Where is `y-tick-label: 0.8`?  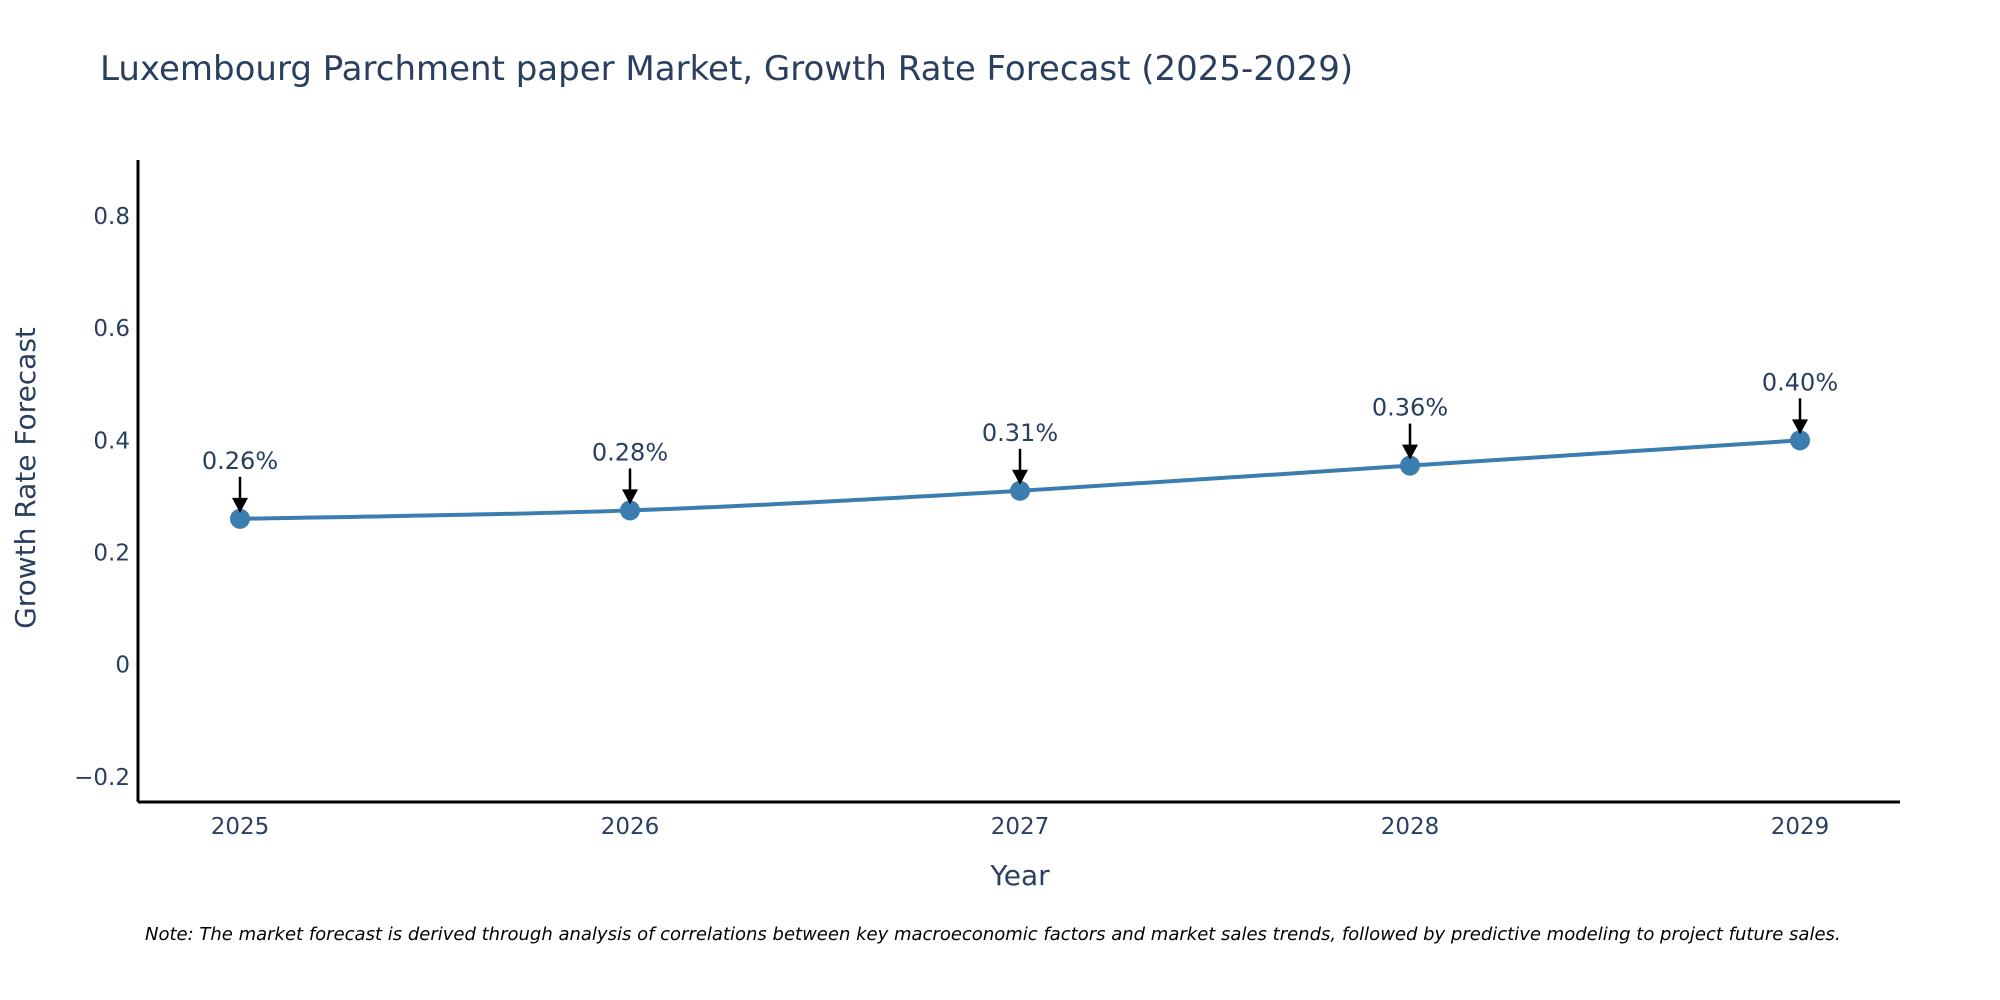 y-tick-label: 0.8 is located at coordinates (111, 217).